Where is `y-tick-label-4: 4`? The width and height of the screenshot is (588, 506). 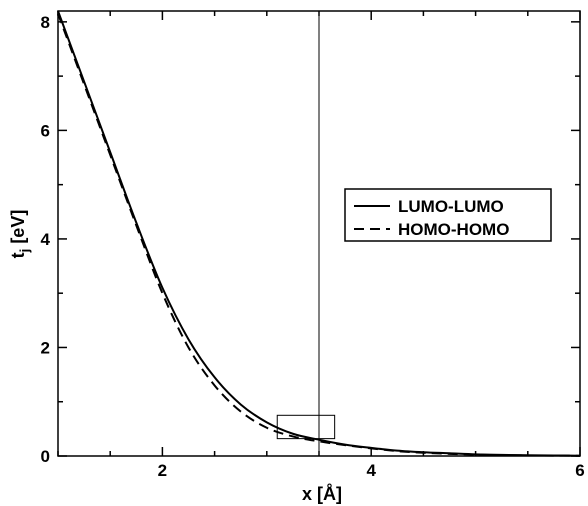 y-tick-label-4: 4 is located at coordinates (46, 239).